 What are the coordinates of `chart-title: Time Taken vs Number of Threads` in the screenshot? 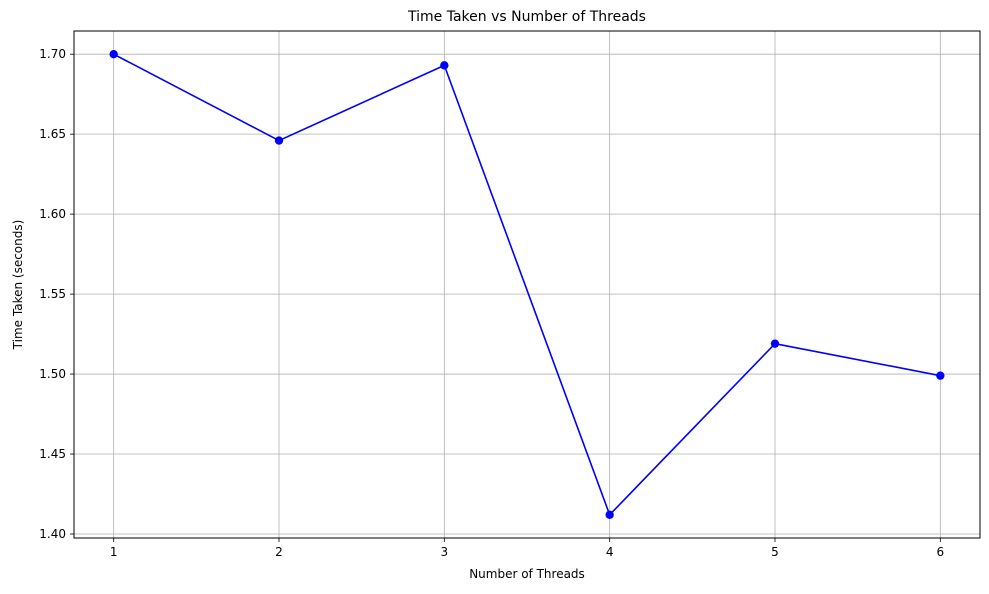 It's located at (526, 17).